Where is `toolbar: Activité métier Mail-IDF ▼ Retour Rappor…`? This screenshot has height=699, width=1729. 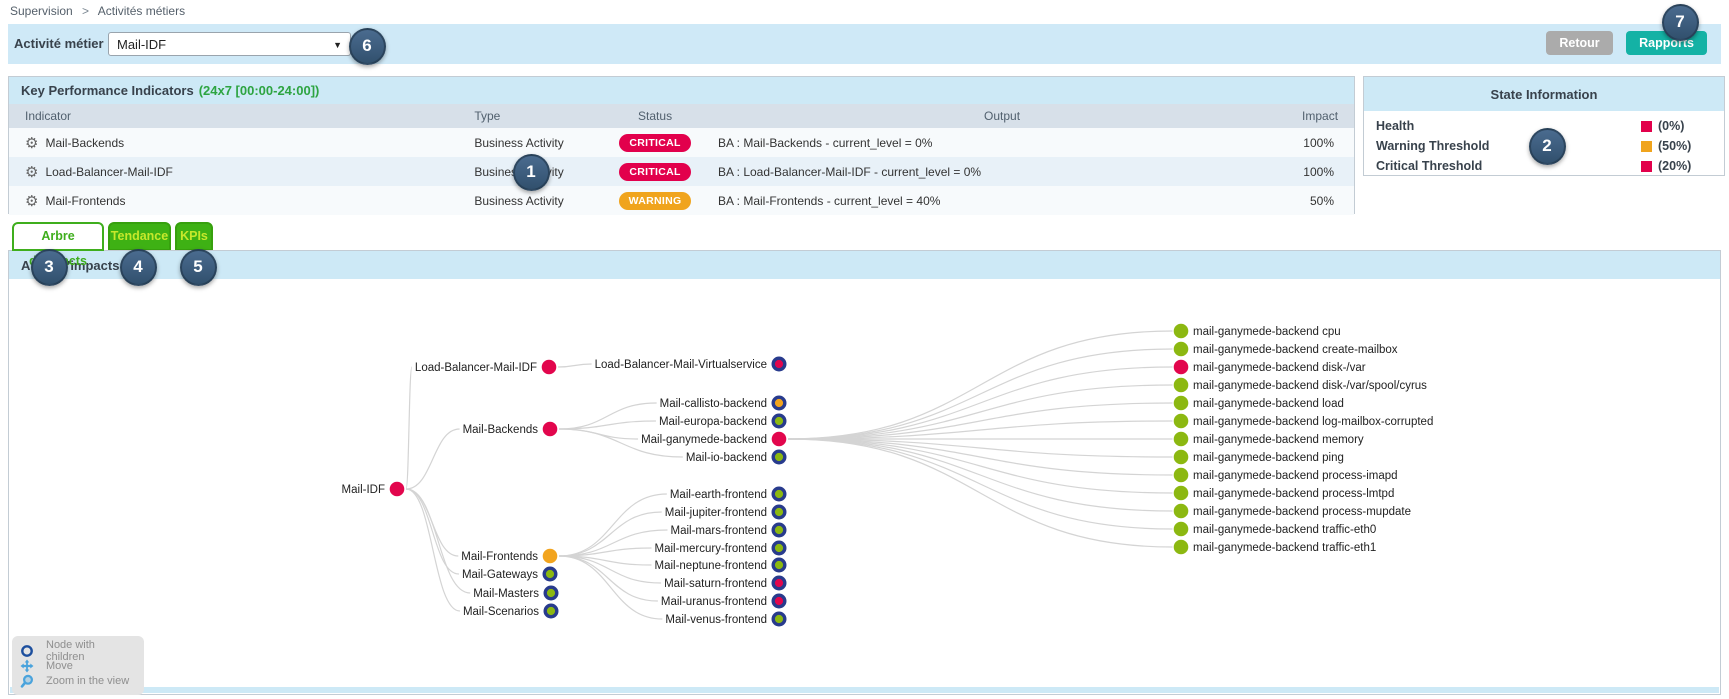
toolbar: Activité métier Mail-IDF ▼ Retour Rappor… is located at coordinates (864, 44).